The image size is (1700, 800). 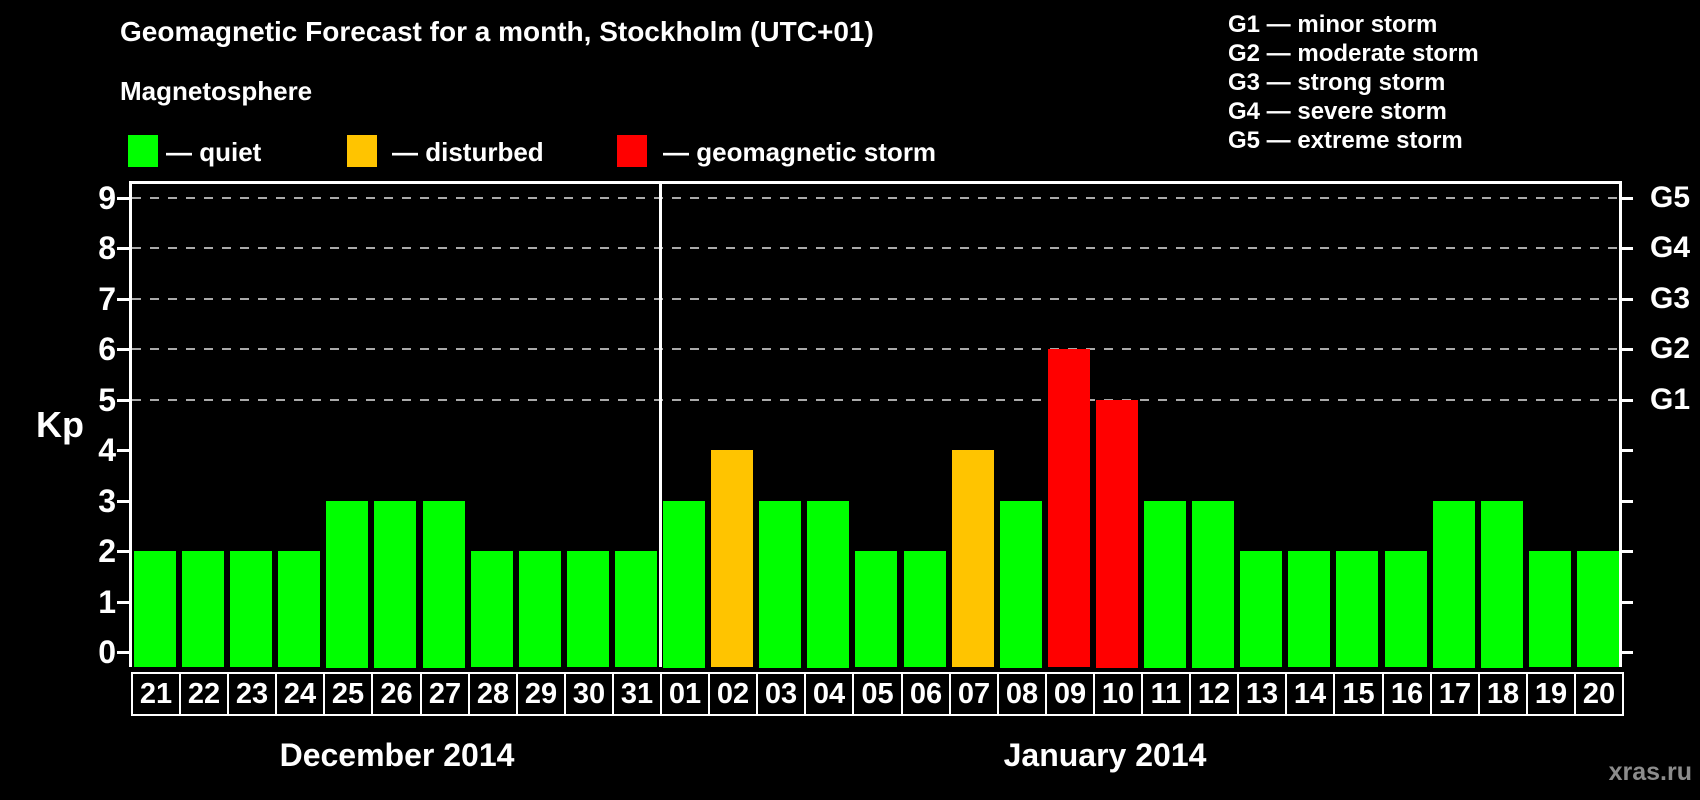 I want to click on storm-scale-item-g5: G5 — extreme storm, so click(x=1345, y=140).